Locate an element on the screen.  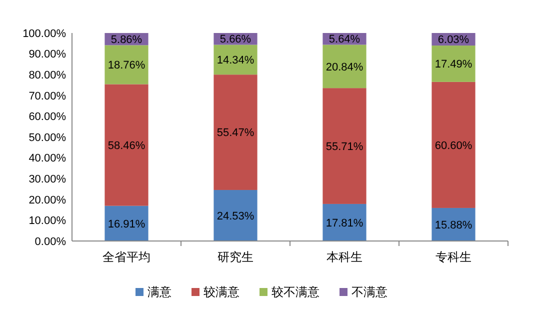
x-tick-label: 研究生 is located at coordinates (236, 257).